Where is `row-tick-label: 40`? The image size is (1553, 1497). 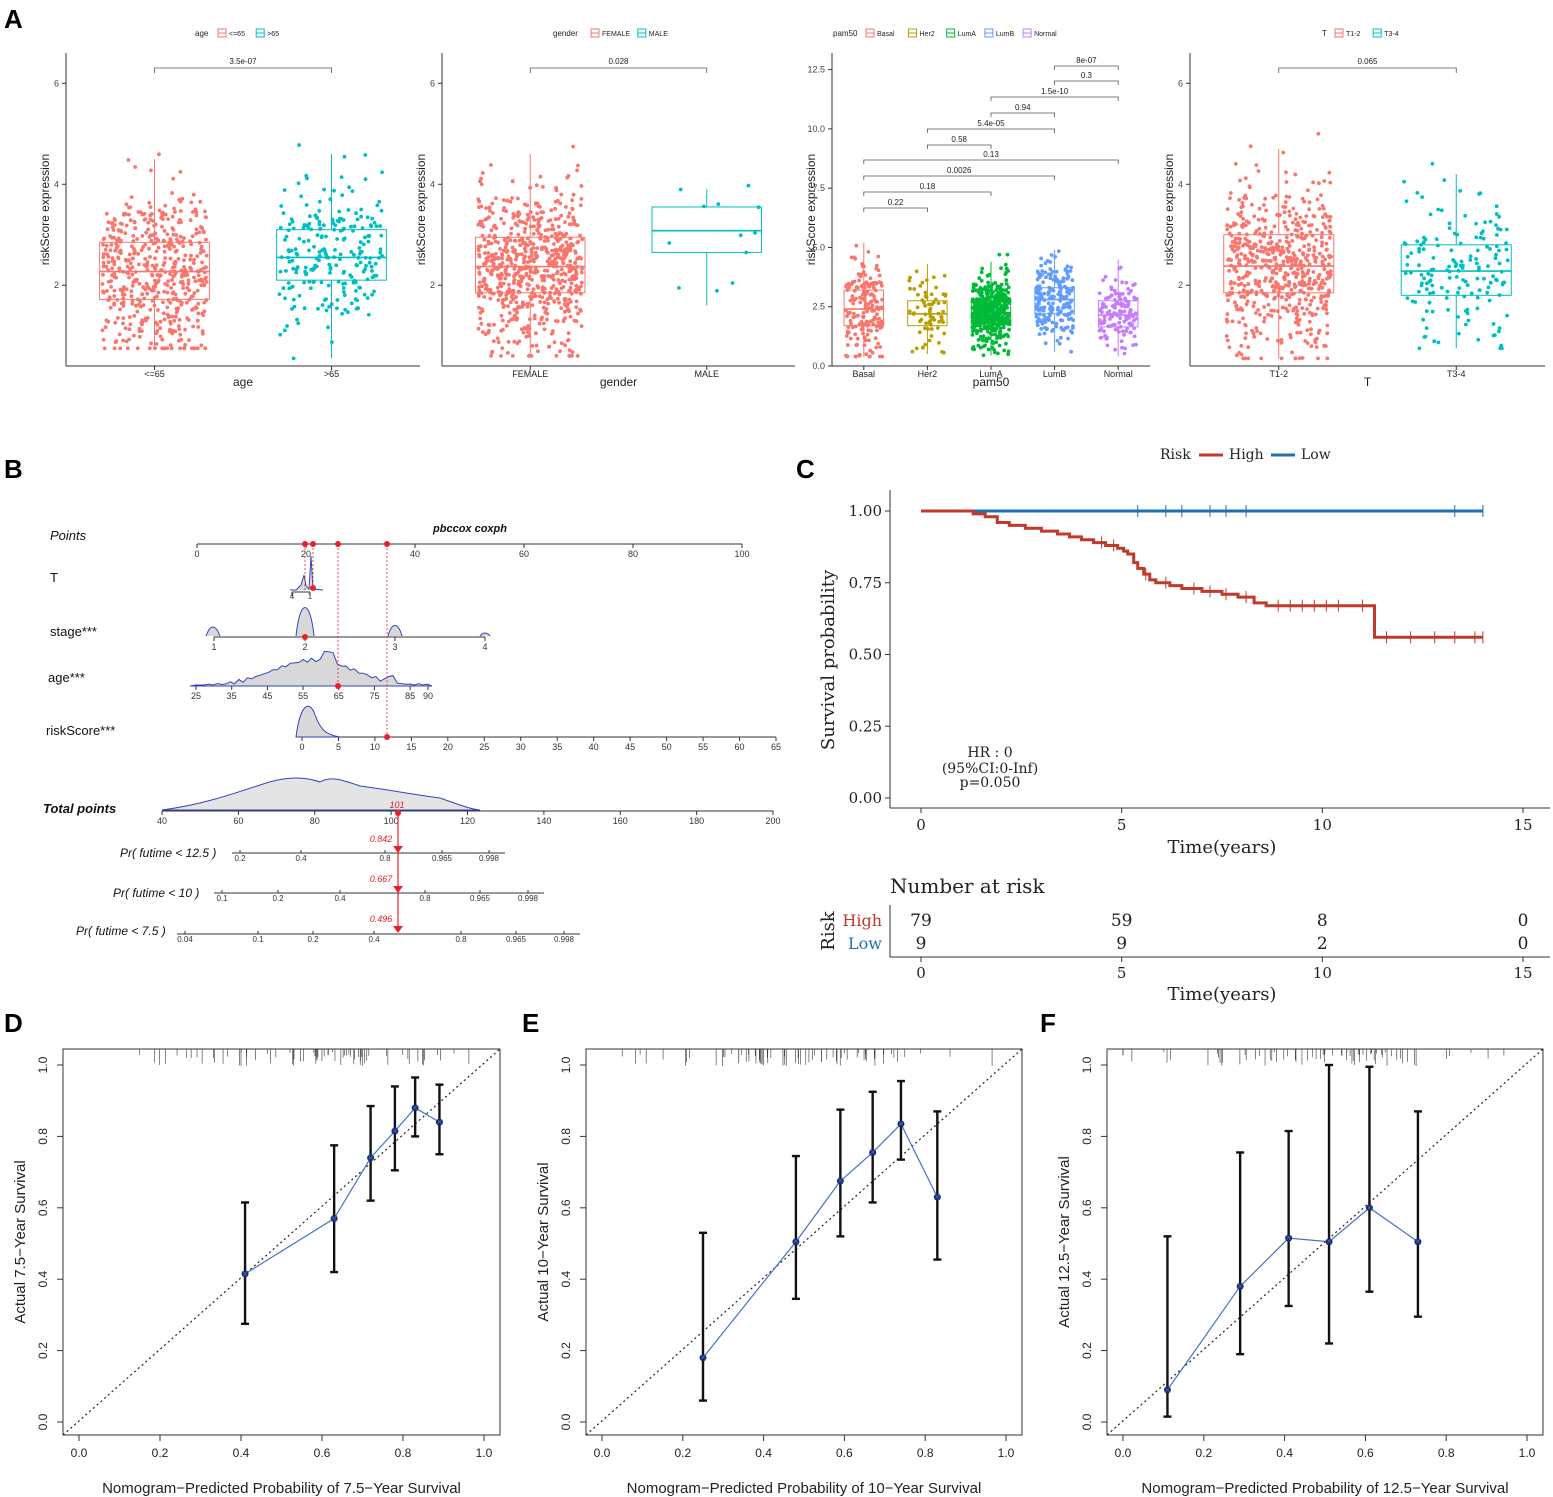 row-tick-label: 40 is located at coordinates (415, 554).